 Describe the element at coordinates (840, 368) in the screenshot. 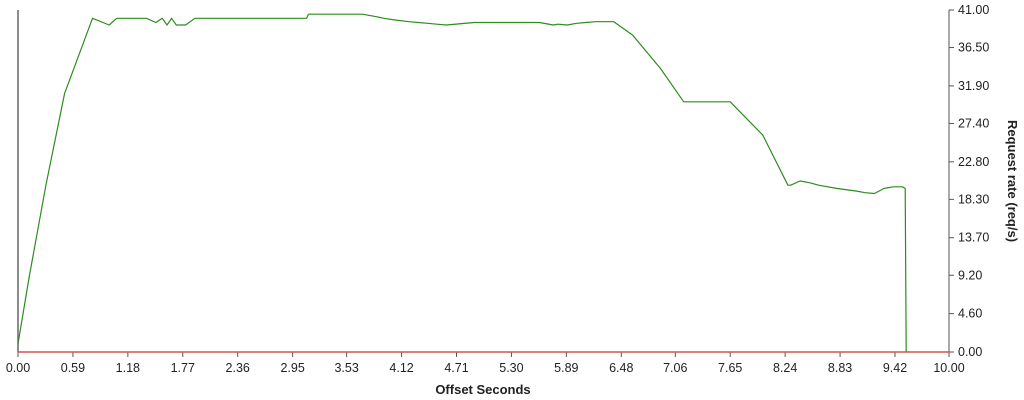

I see `x-tick-label: 8.83` at that location.